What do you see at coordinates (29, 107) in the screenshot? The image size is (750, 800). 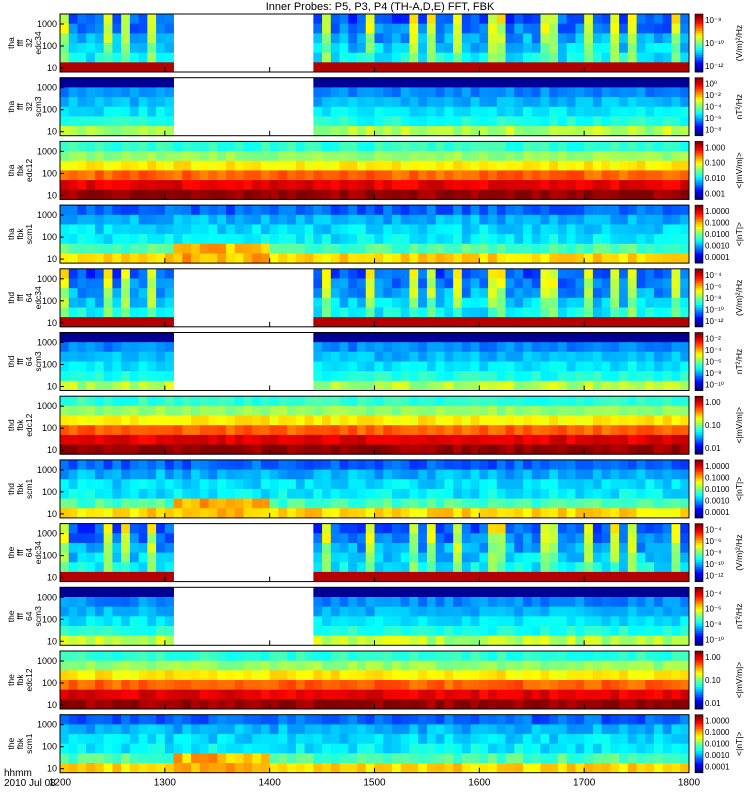 I see `panel-label: 32` at bounding box center [29, 107].